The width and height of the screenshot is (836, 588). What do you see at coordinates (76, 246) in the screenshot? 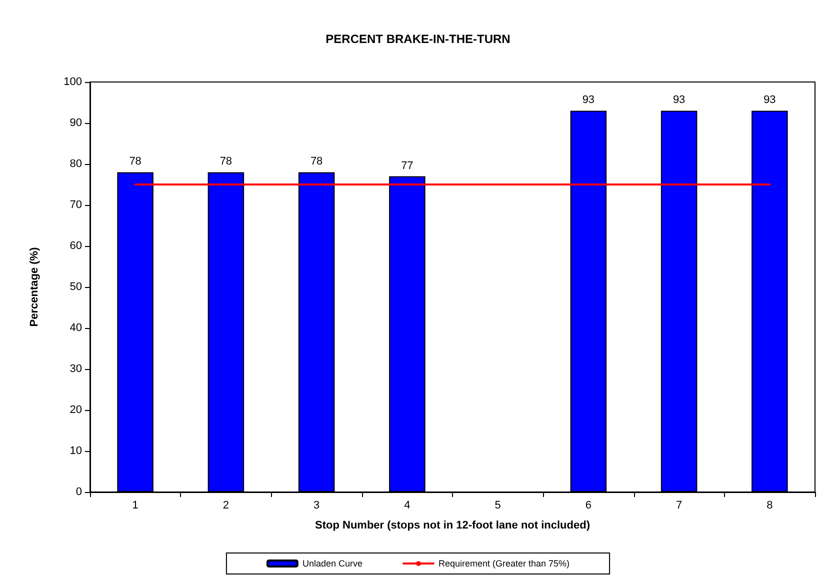
I see `y-tick-label: 60` at bounding box center [76, 246].